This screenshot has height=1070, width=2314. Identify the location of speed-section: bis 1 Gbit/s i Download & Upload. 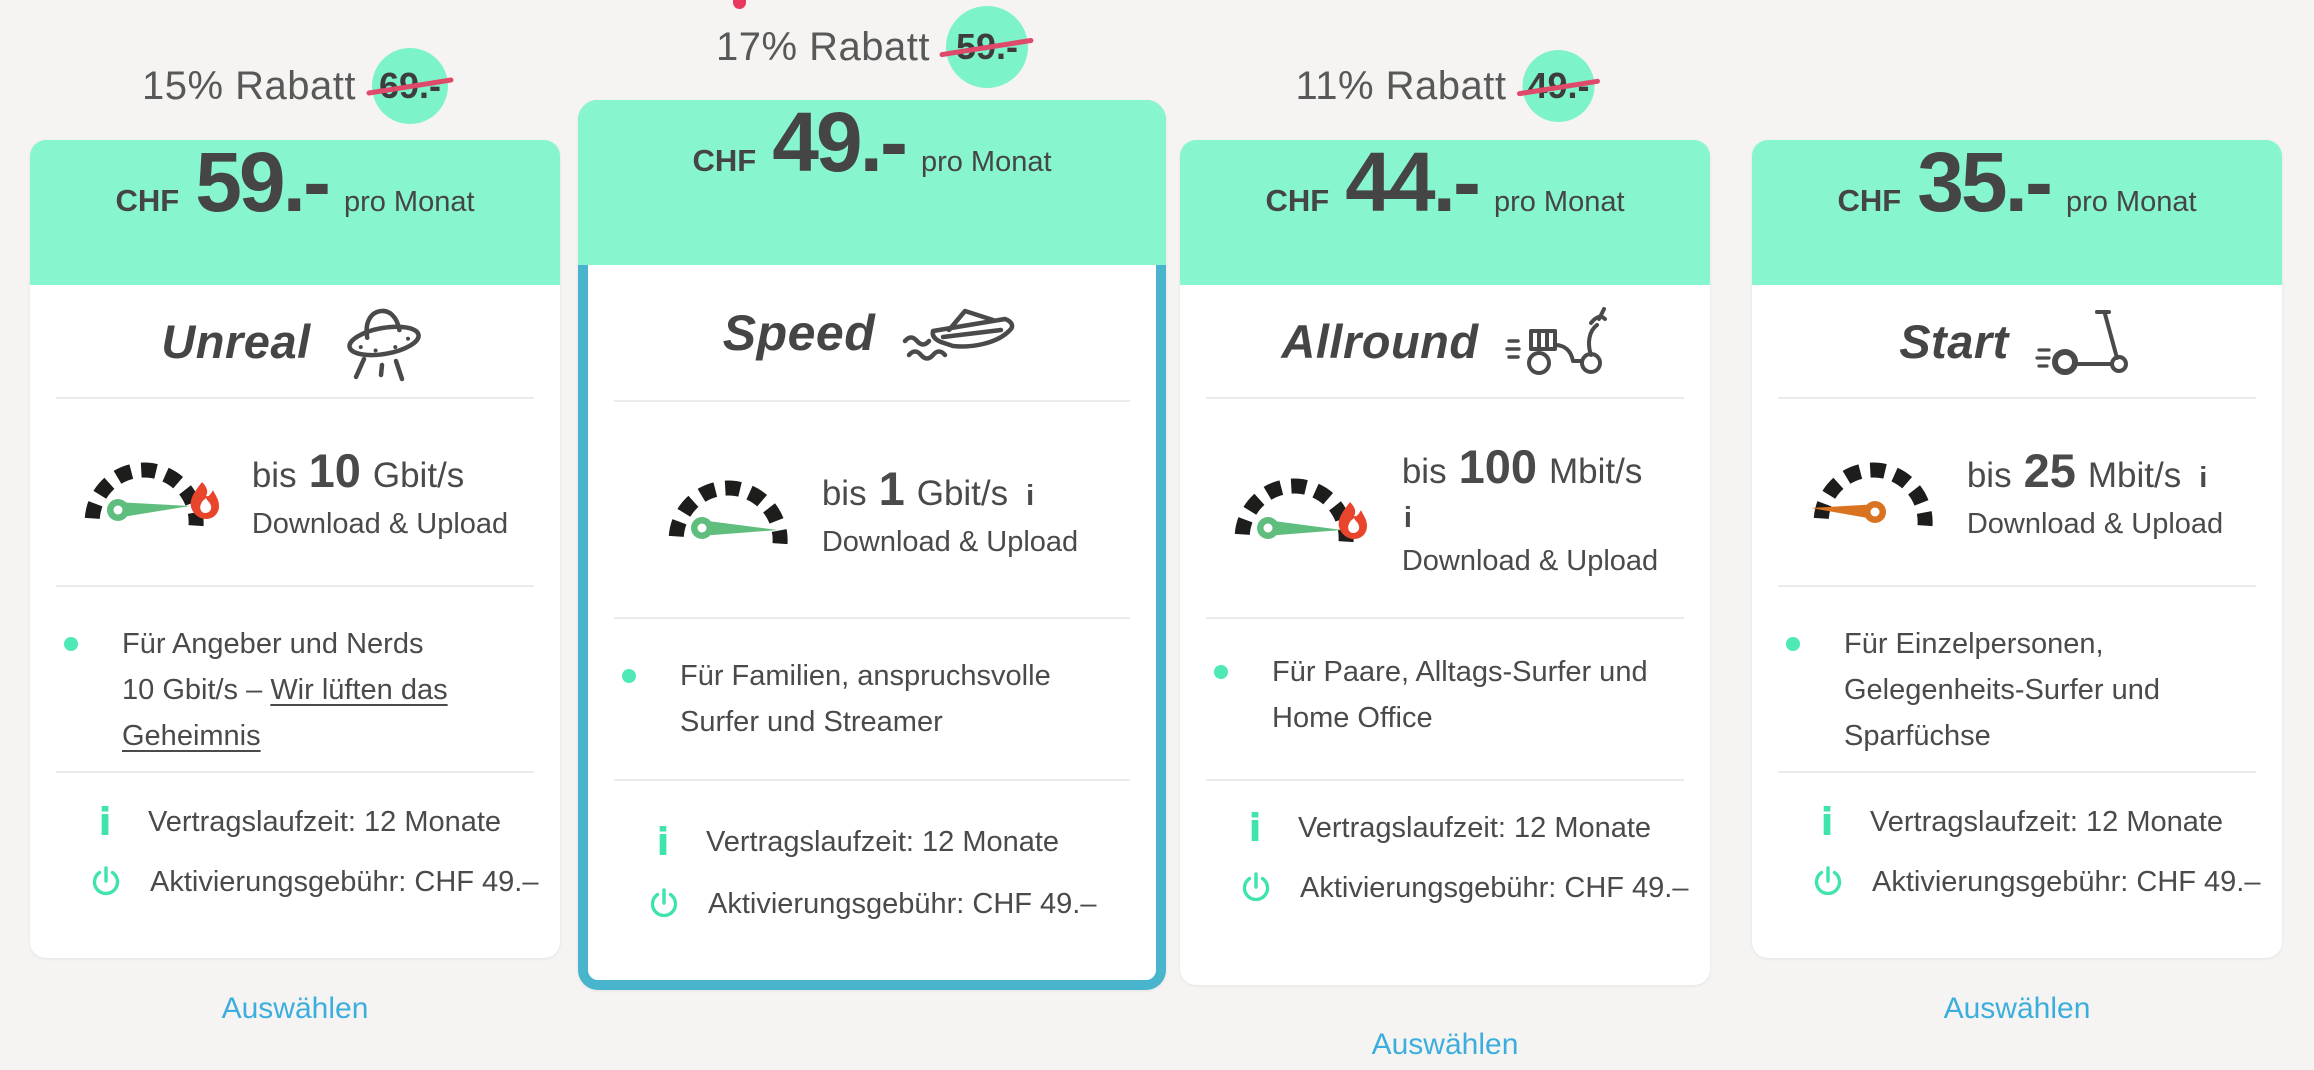
(872, 509).